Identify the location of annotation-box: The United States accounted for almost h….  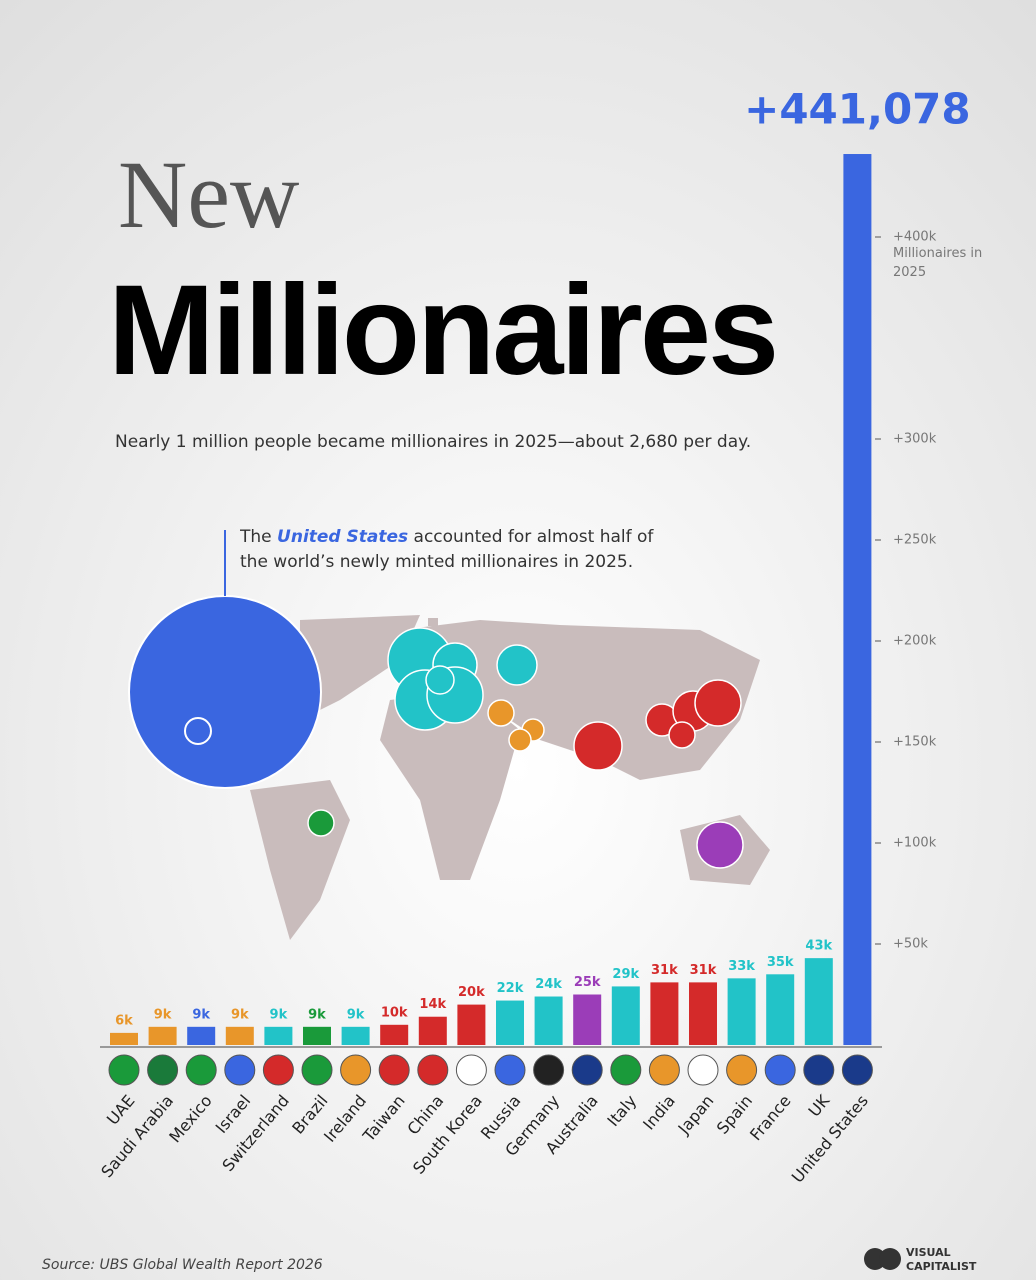
(460, 550).